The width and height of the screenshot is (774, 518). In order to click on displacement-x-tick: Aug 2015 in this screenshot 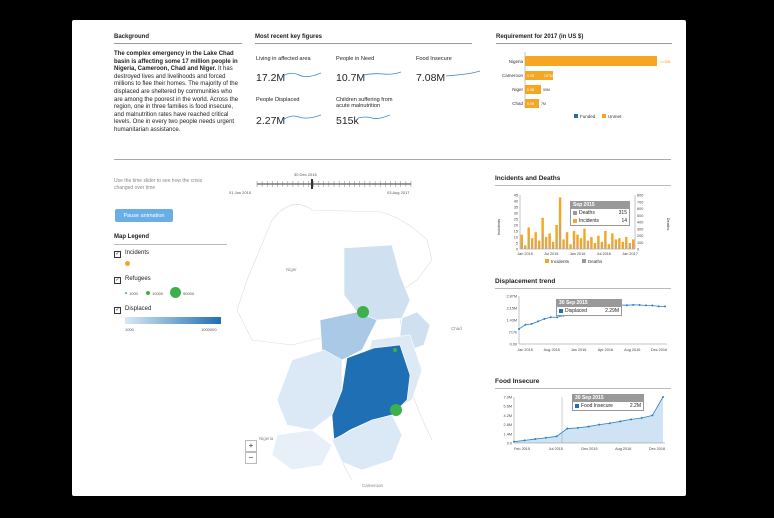, I will do `click(552, 350)`.